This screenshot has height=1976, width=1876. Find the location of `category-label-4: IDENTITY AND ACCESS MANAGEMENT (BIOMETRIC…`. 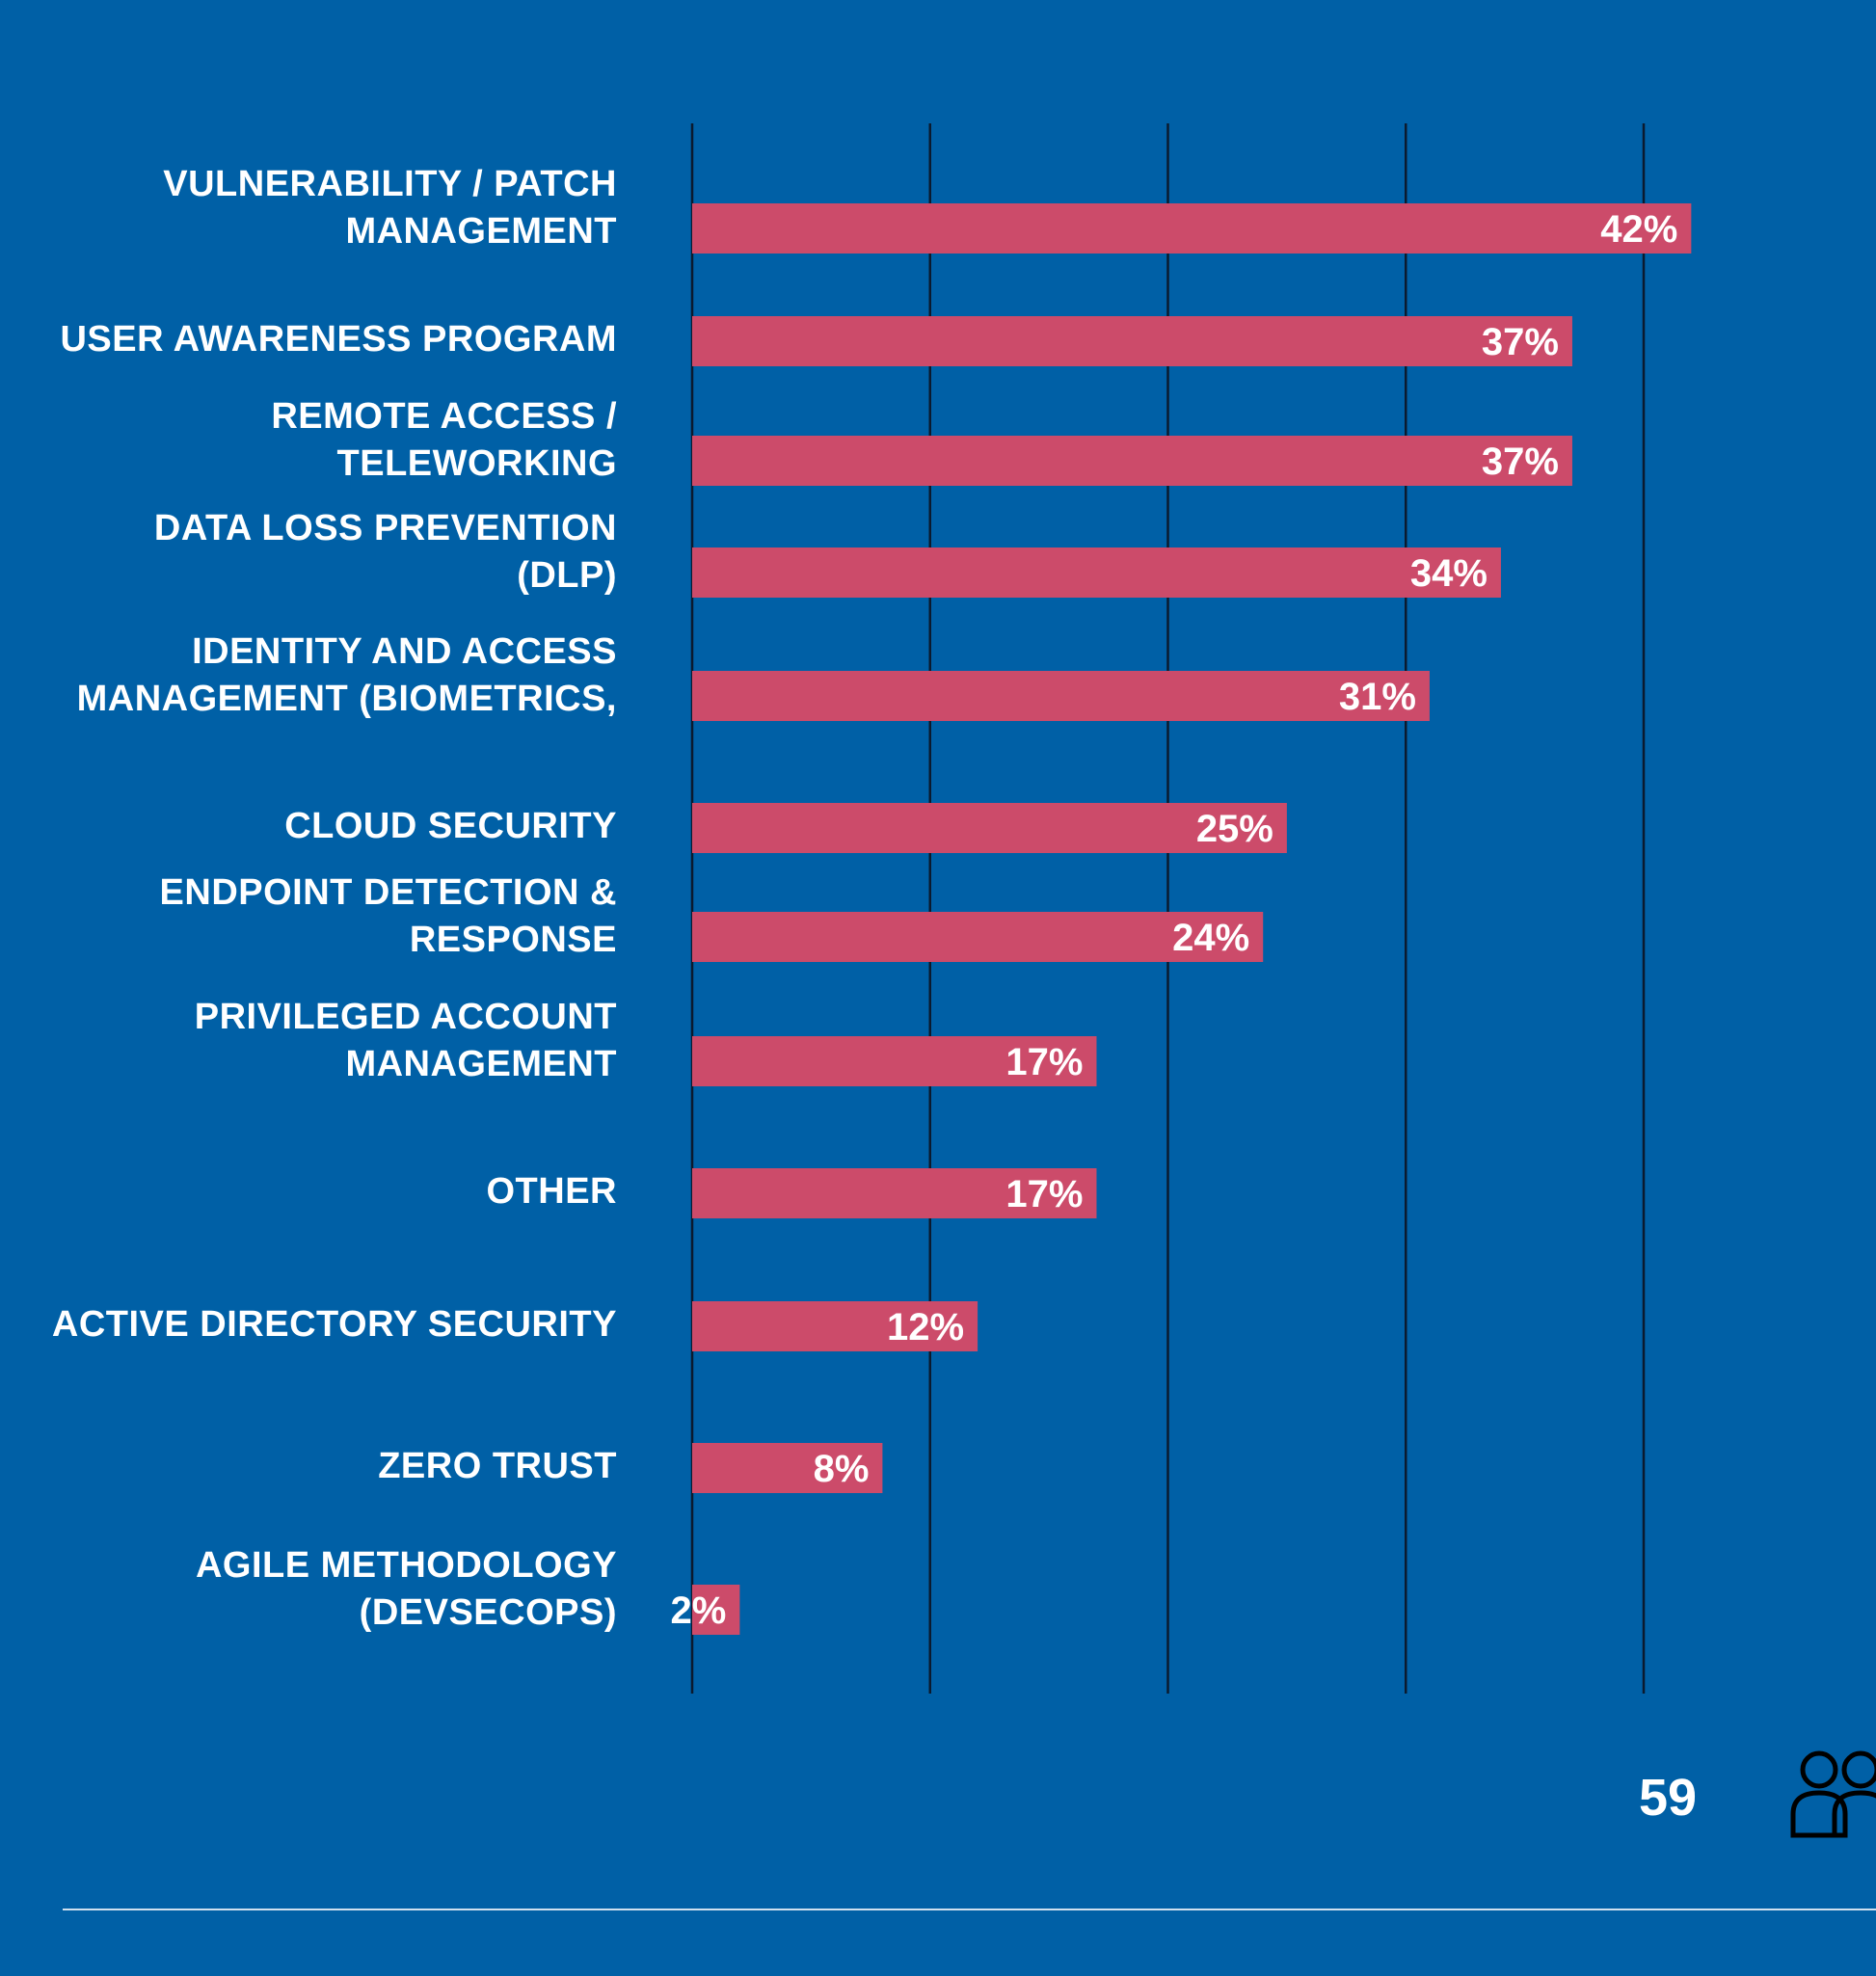

category-label-4: IDENTITY AND ACCESS MANAGEMENT (BIOMETRIC… is located at coordinates (308, 675).